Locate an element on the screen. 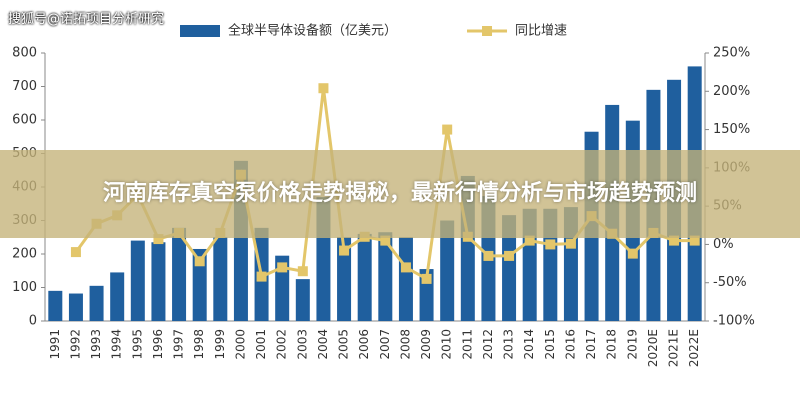 The width and height of the screenshot is (800, 404). x-tick-label: 1999 is located at coordinates (220, 344).